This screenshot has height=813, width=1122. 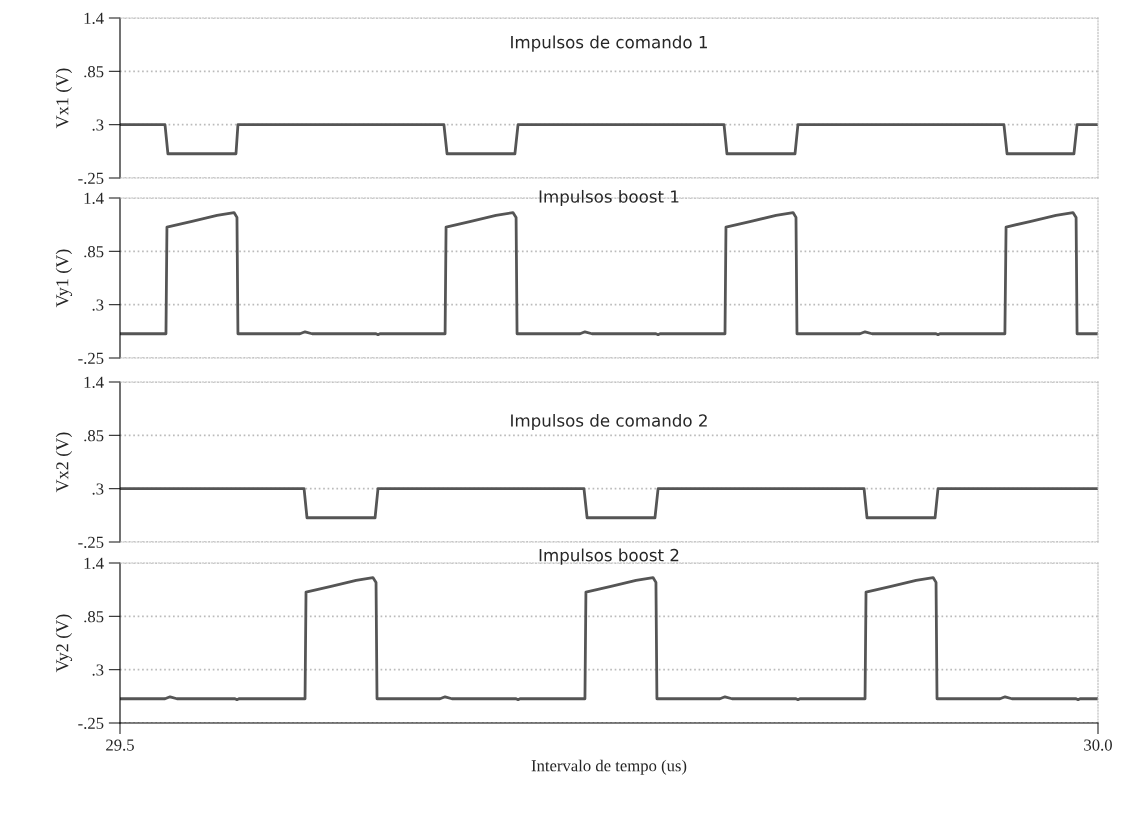 What do you see at coordinates (609, 198) in the screenshot?
I see `chart-title: Impulsos boost 1` at bounding box center [609, 198].